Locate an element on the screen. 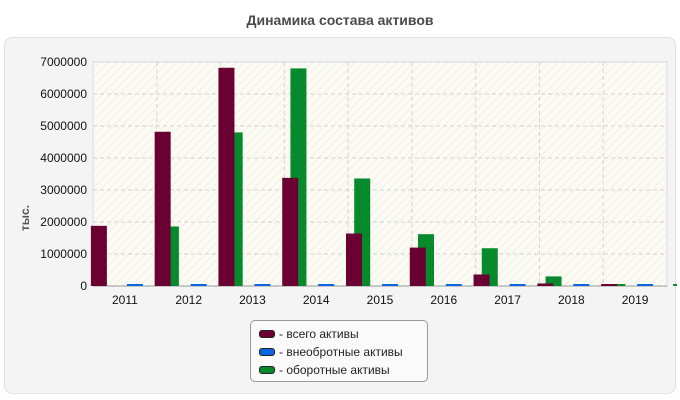  x-tick-label: 2017 is located at coordinates (507, 300).